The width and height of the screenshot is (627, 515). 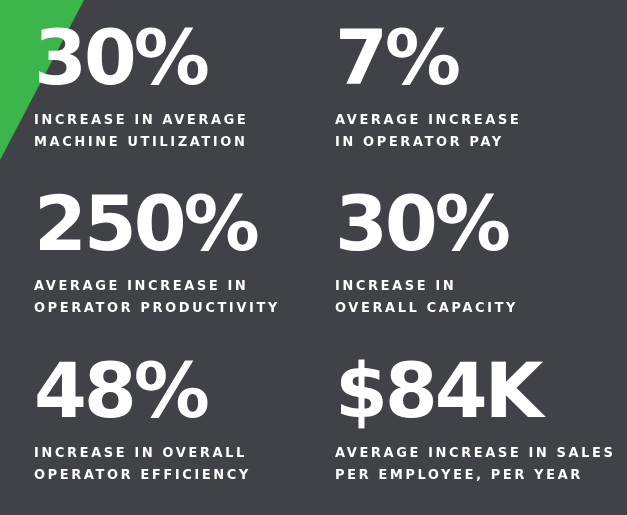 I want to click on stat-label: INCREASE IN AVERAGE MACHINE UTILIZATION, so click(x=141, y=132).